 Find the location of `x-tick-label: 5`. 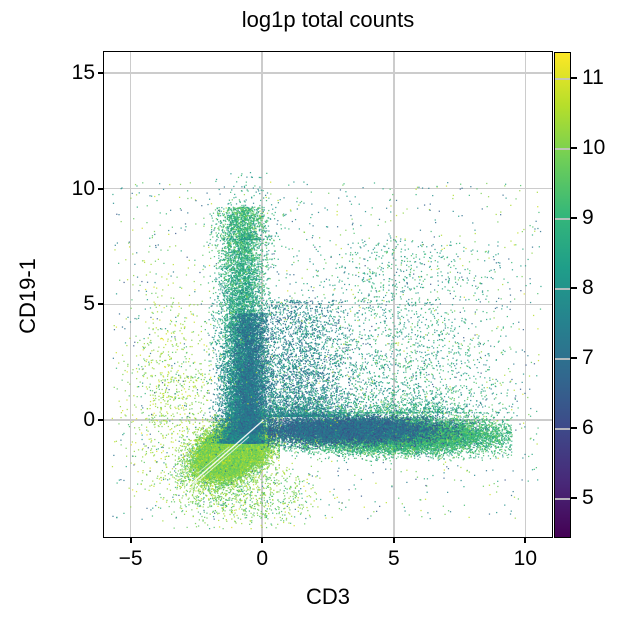

x-tick-label: 5 is located at coordinates (393, 558).